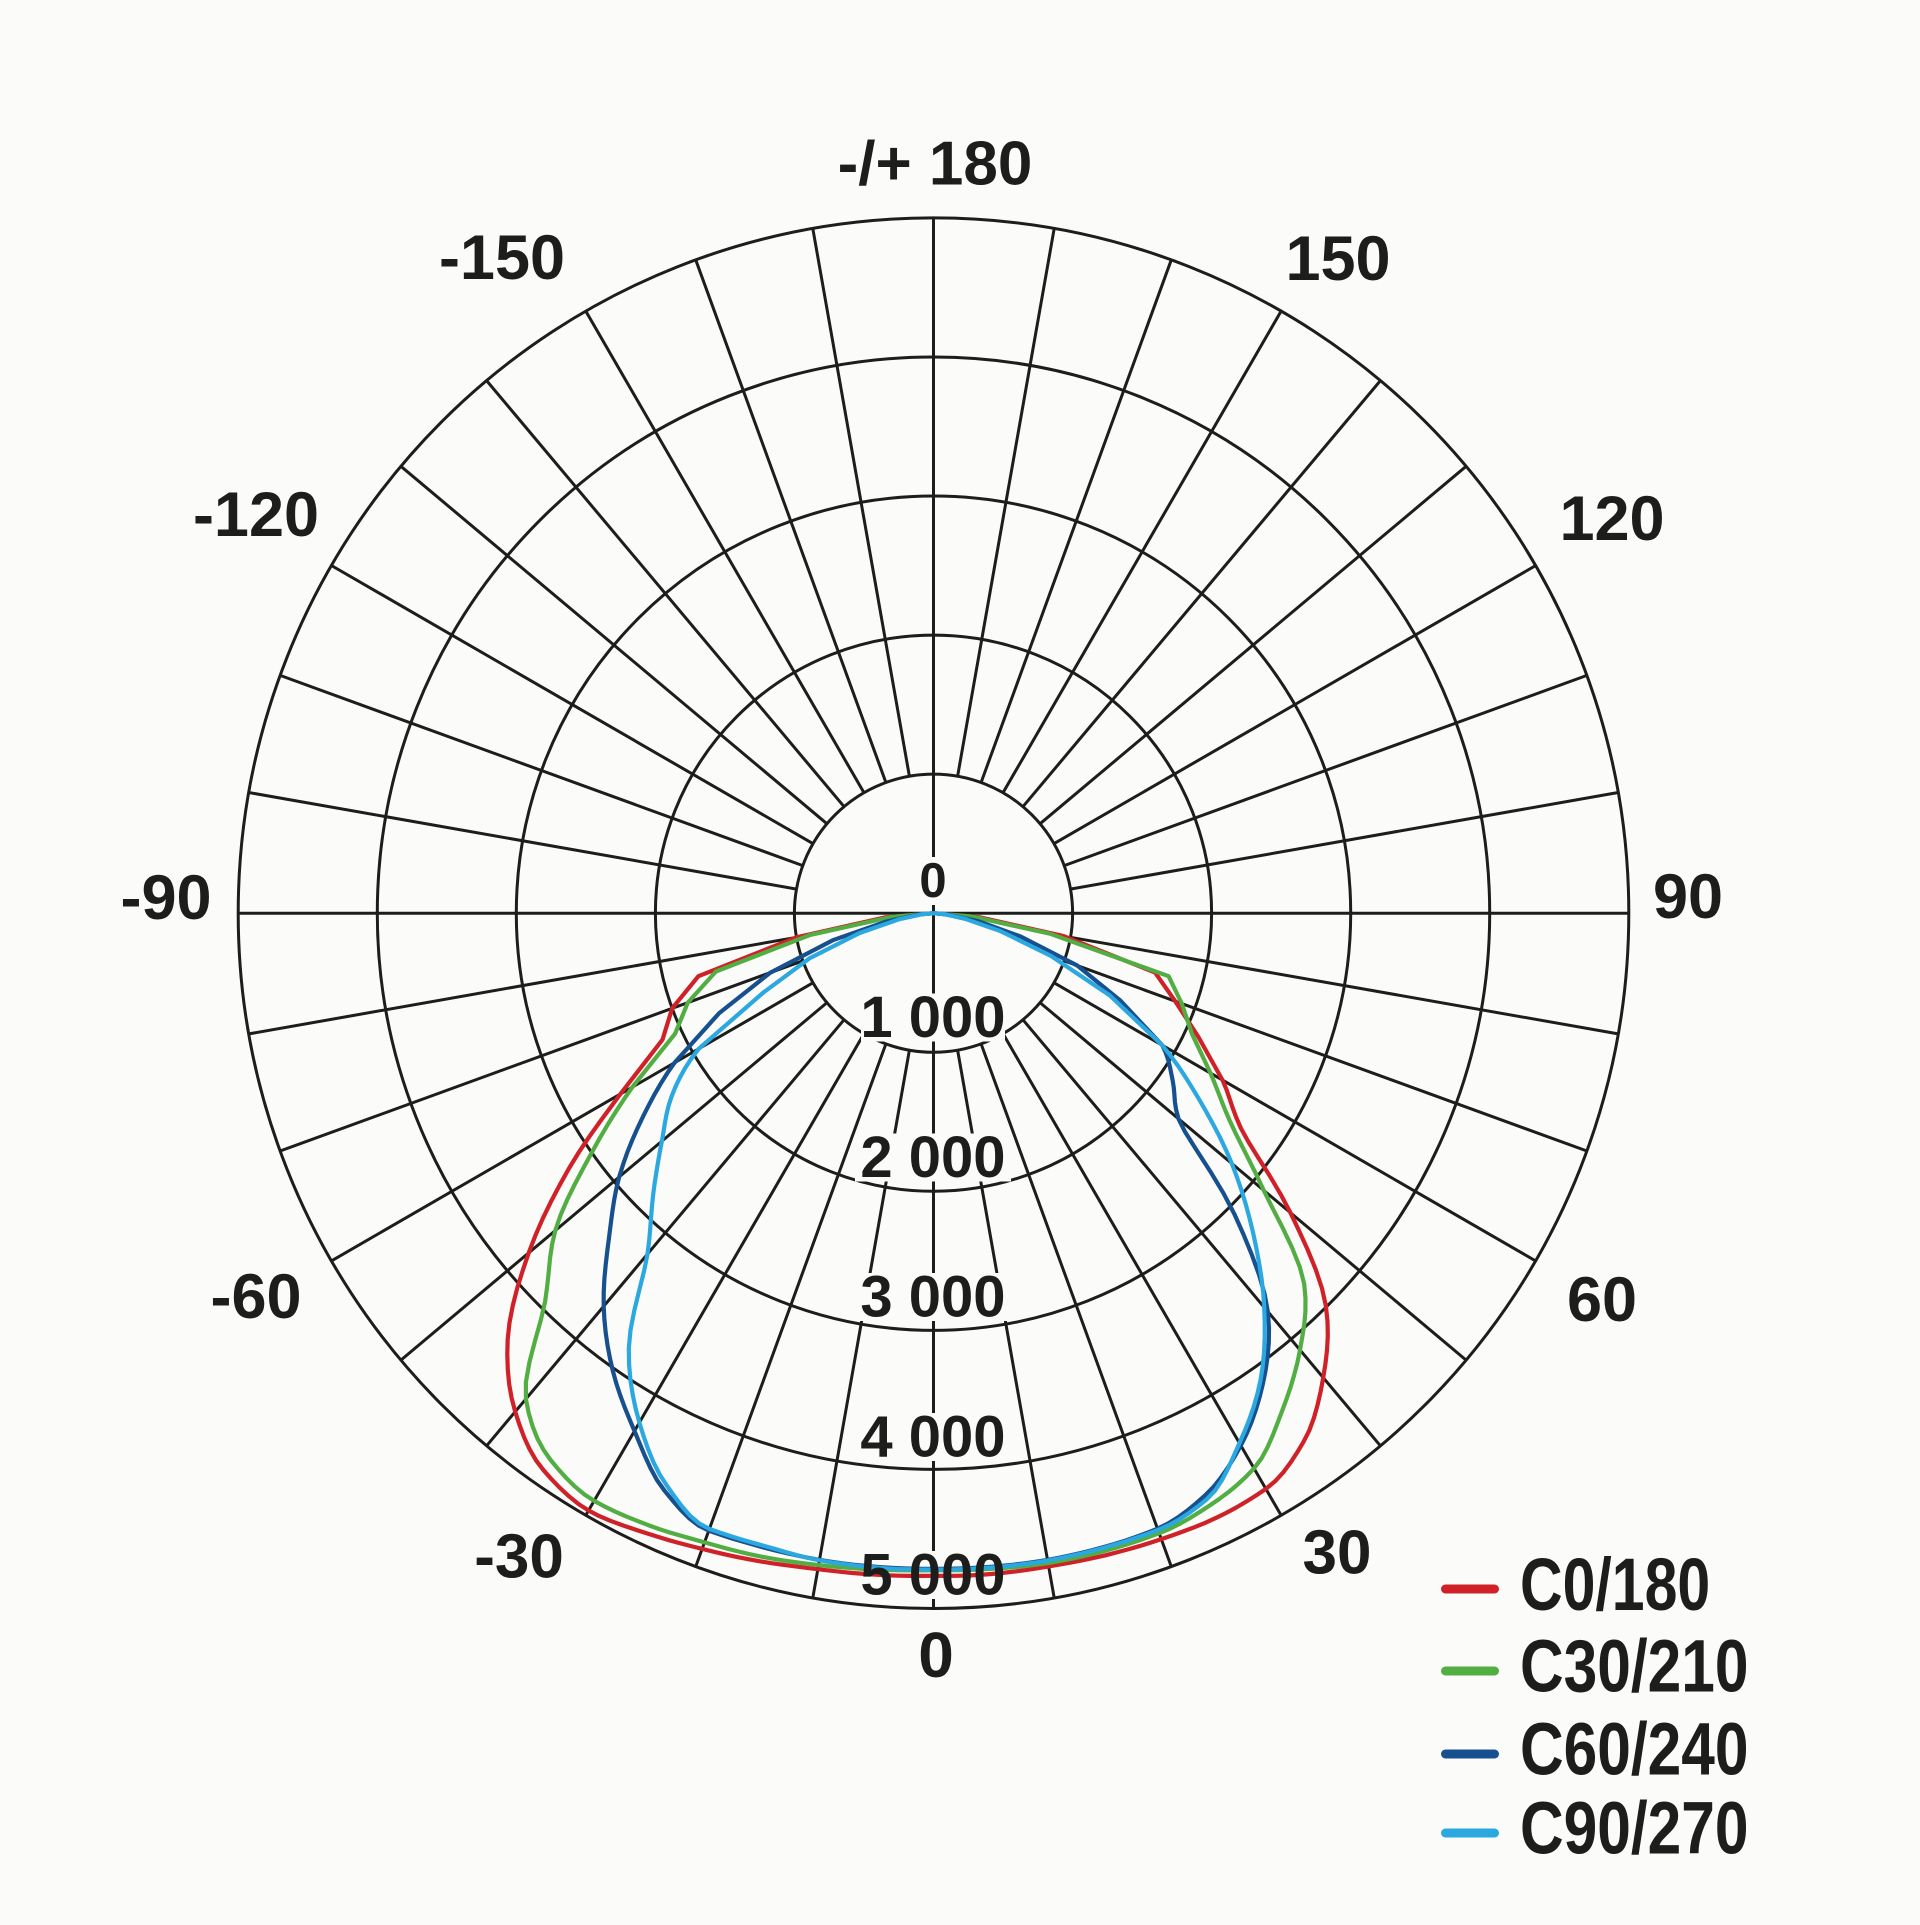  What do you see at coordinates (932, 1157) in the screenshot?
I see `svg-text: 2 000` at bounding box center [932, 1157].